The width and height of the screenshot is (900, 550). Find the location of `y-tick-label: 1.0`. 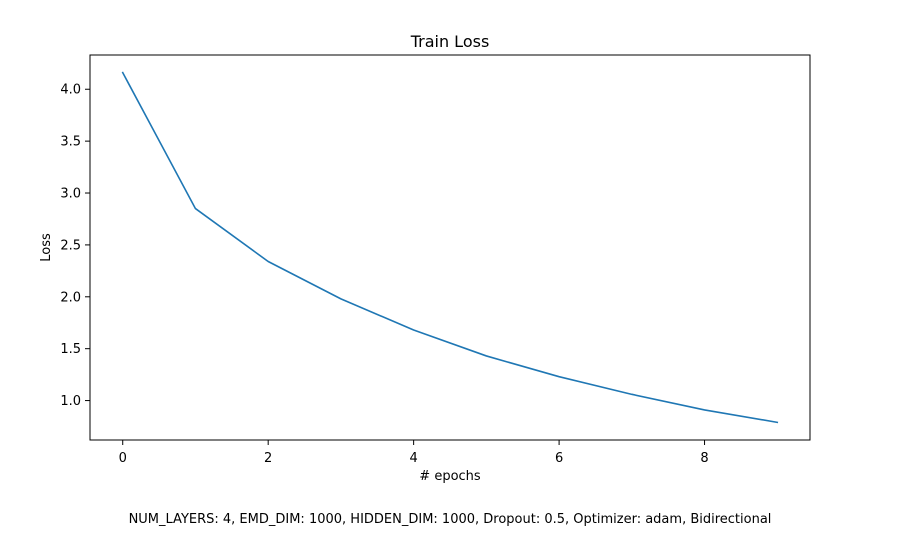

y-tick-label: 1.0 is located at coordinates (70, 401).